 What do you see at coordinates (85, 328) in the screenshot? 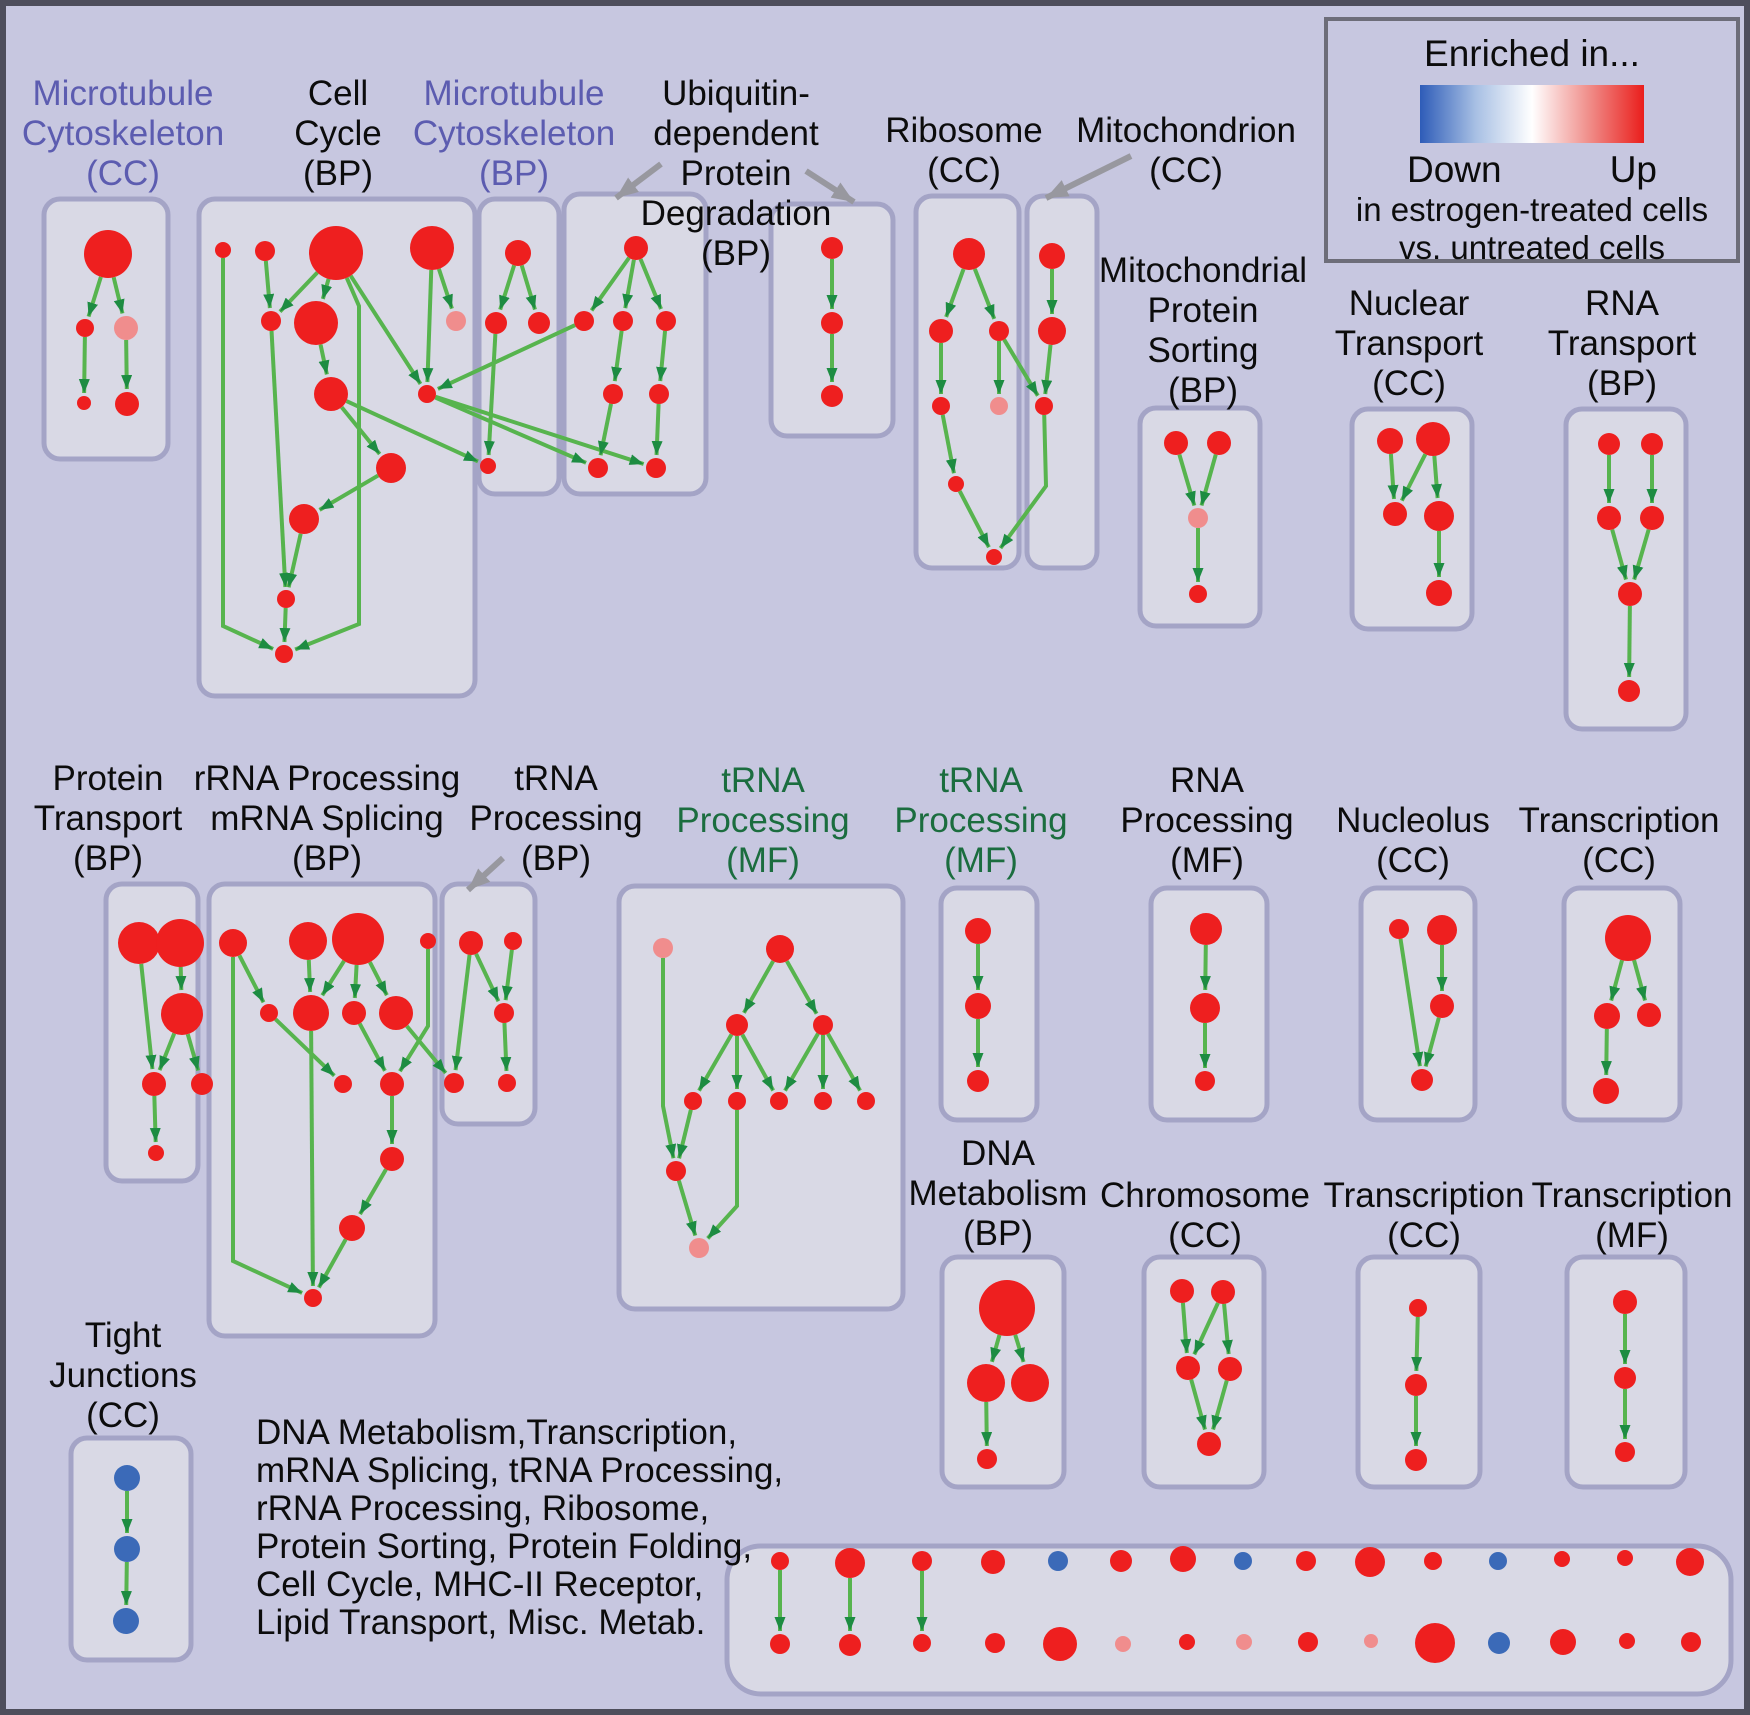
I see `go-term-node-q2` at bounding box center [85, 328].